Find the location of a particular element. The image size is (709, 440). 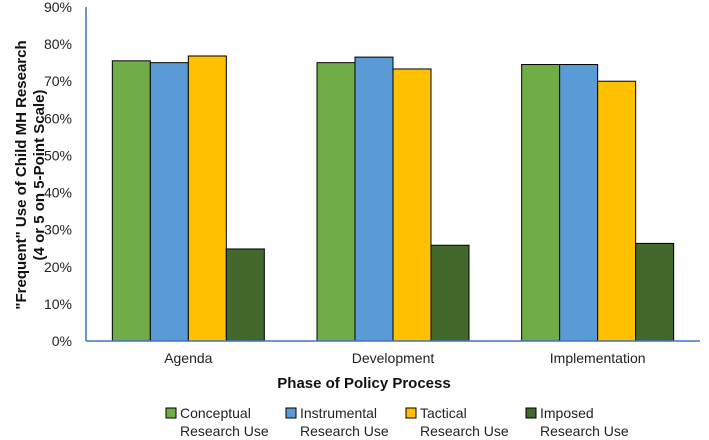

y-tick-label: 80% is located at coordinates (58, 44).